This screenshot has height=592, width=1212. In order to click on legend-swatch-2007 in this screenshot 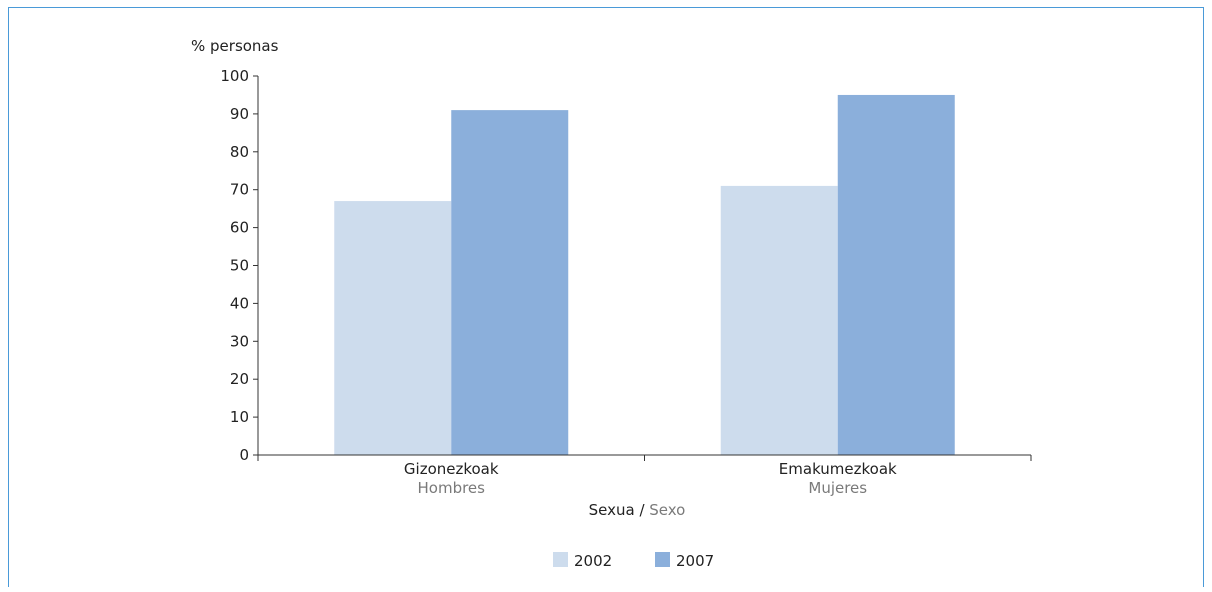, I will do `click(662, 559)`.